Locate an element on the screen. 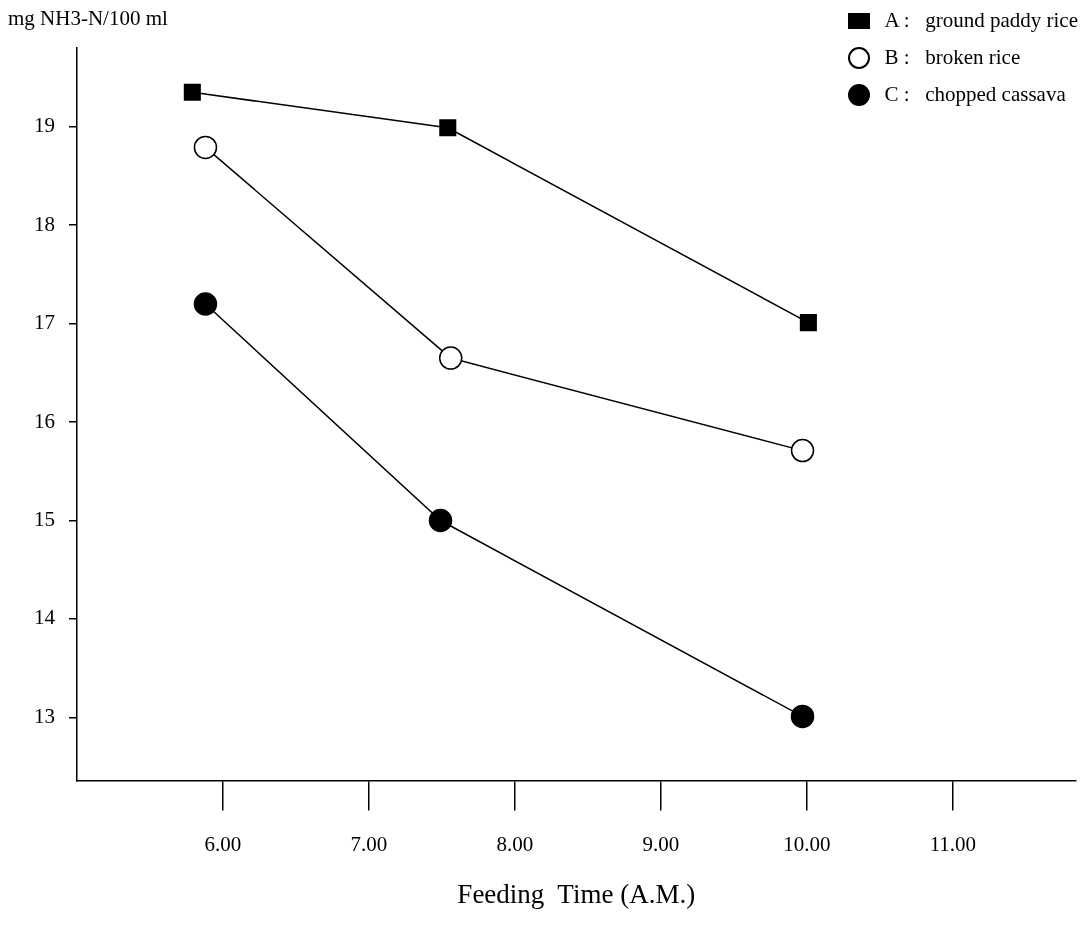 The image size is (1088, 926). x-tick-label: 7.00 is located at coordinates (369, 843).